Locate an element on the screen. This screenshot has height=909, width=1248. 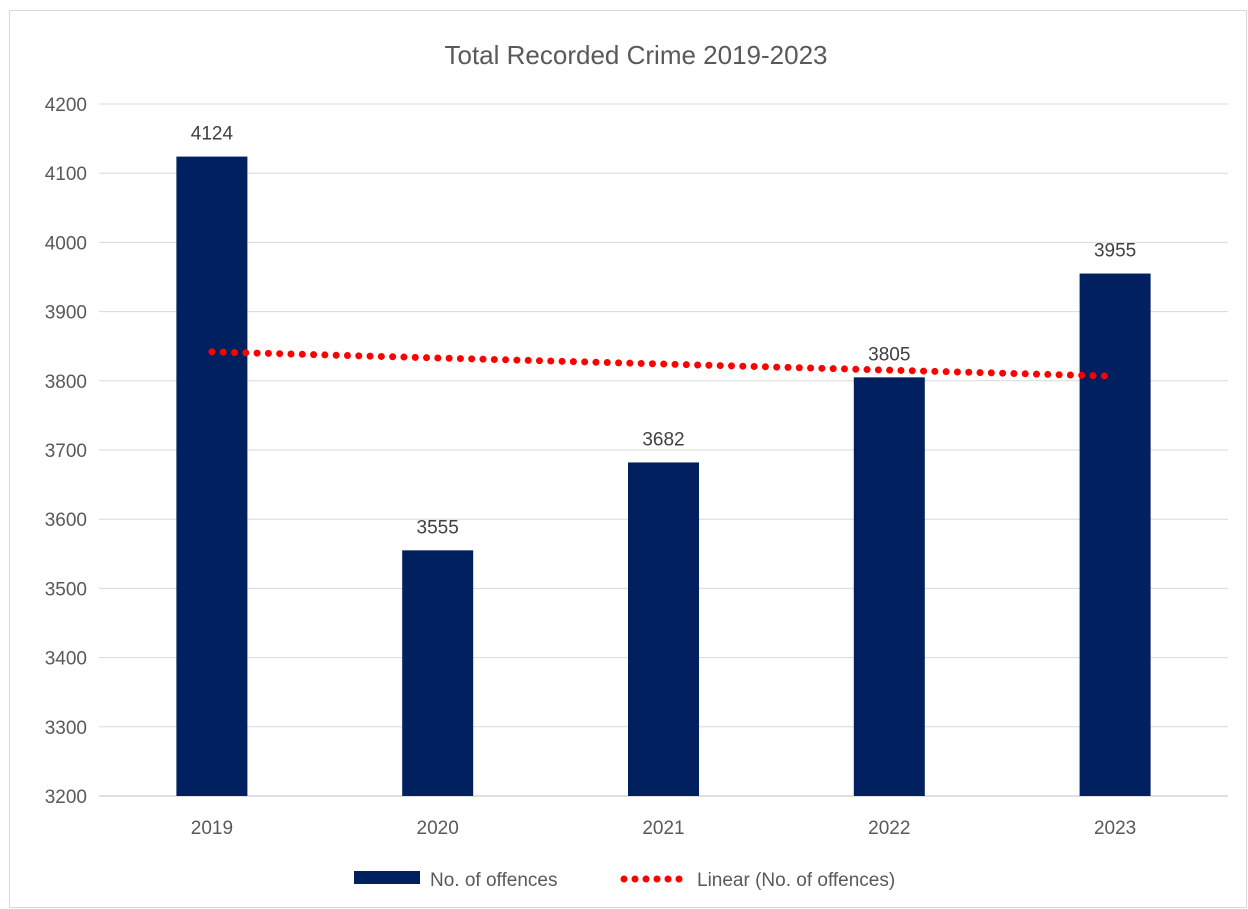
legend: No. of offences Linear (No. of offences) is located at coordinates (624, 880).